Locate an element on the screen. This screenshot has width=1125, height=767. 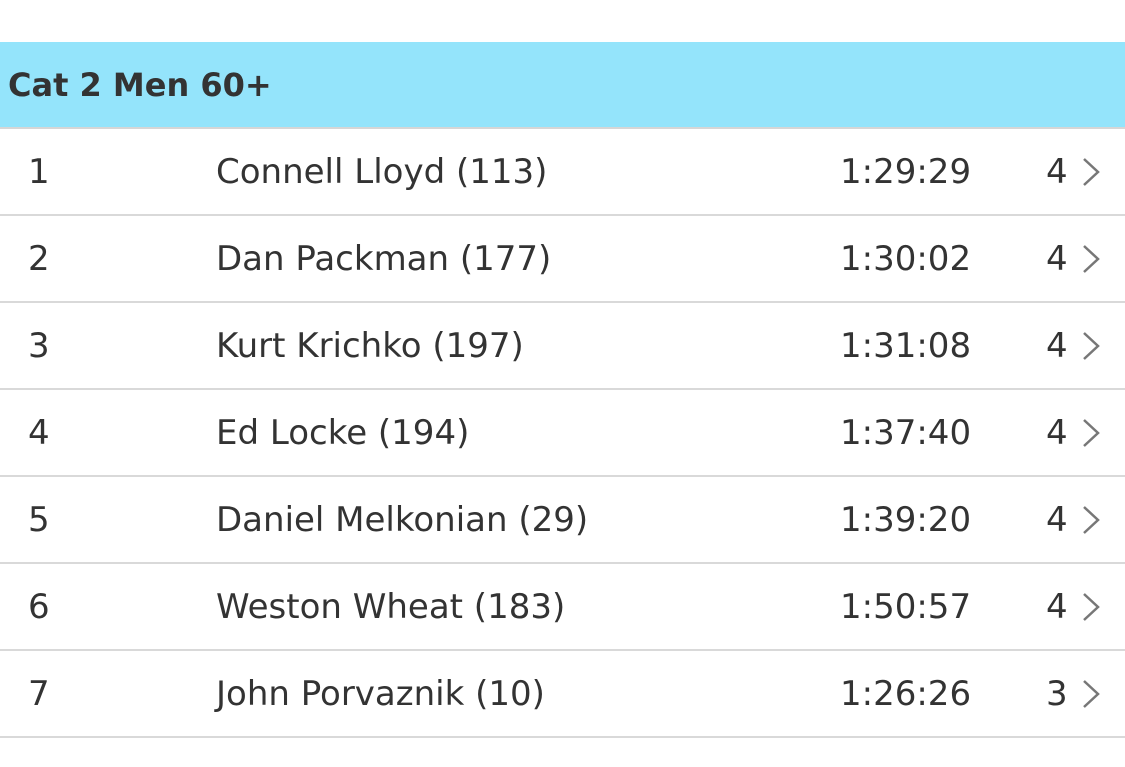
place: 4 is located at coordinates (39, 432).